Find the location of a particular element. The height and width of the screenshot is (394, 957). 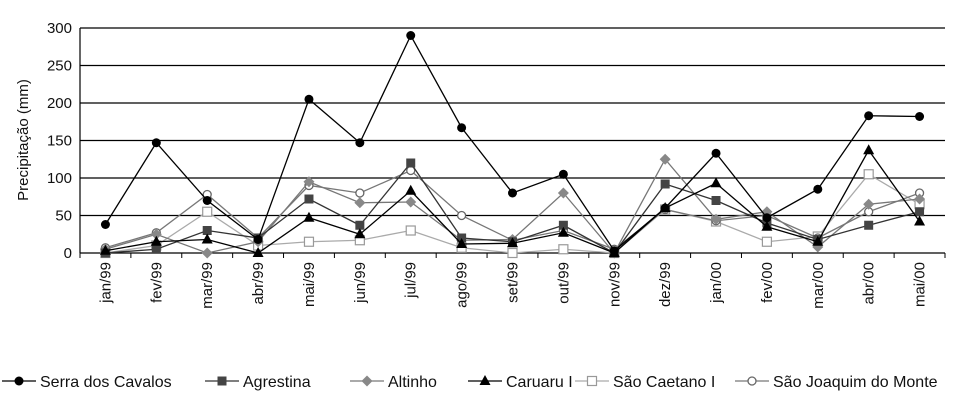

x-tick-label: abr/99 is located at coordinates (258, 283).